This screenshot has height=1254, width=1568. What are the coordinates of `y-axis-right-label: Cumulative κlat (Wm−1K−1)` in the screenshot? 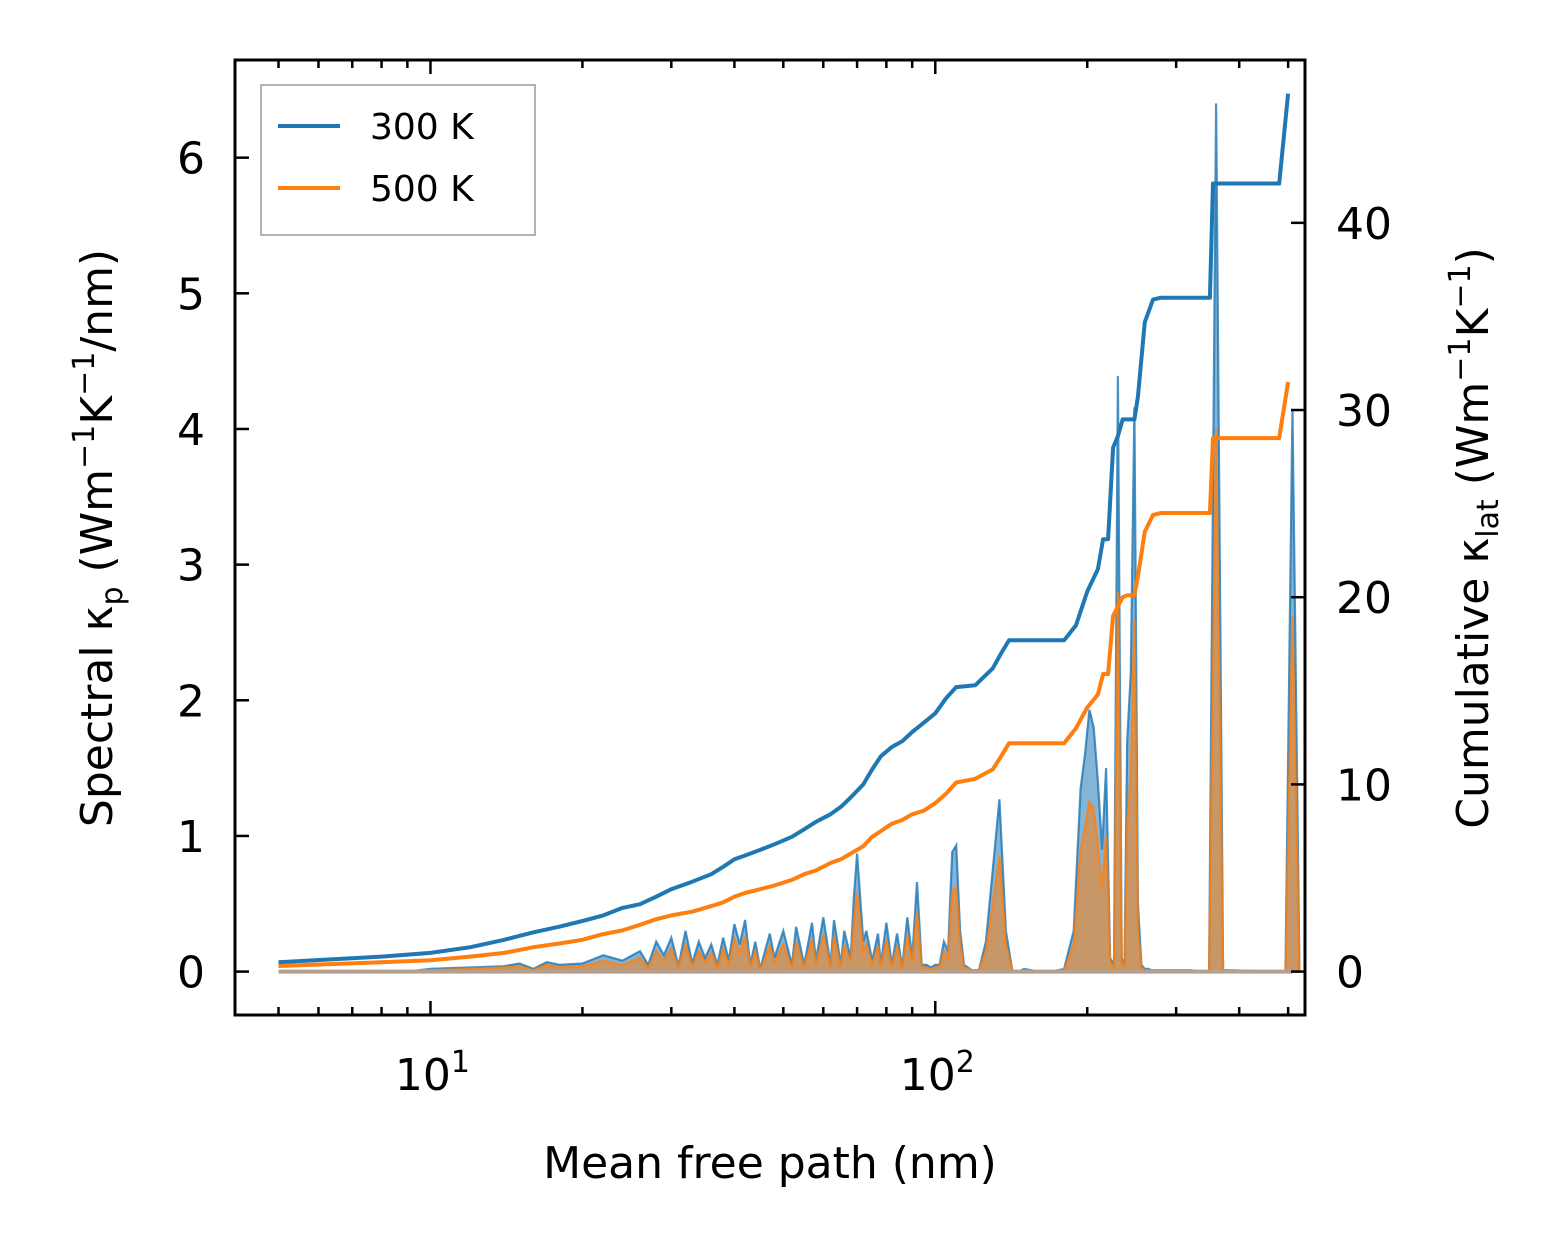 It's located at (1474, 538).